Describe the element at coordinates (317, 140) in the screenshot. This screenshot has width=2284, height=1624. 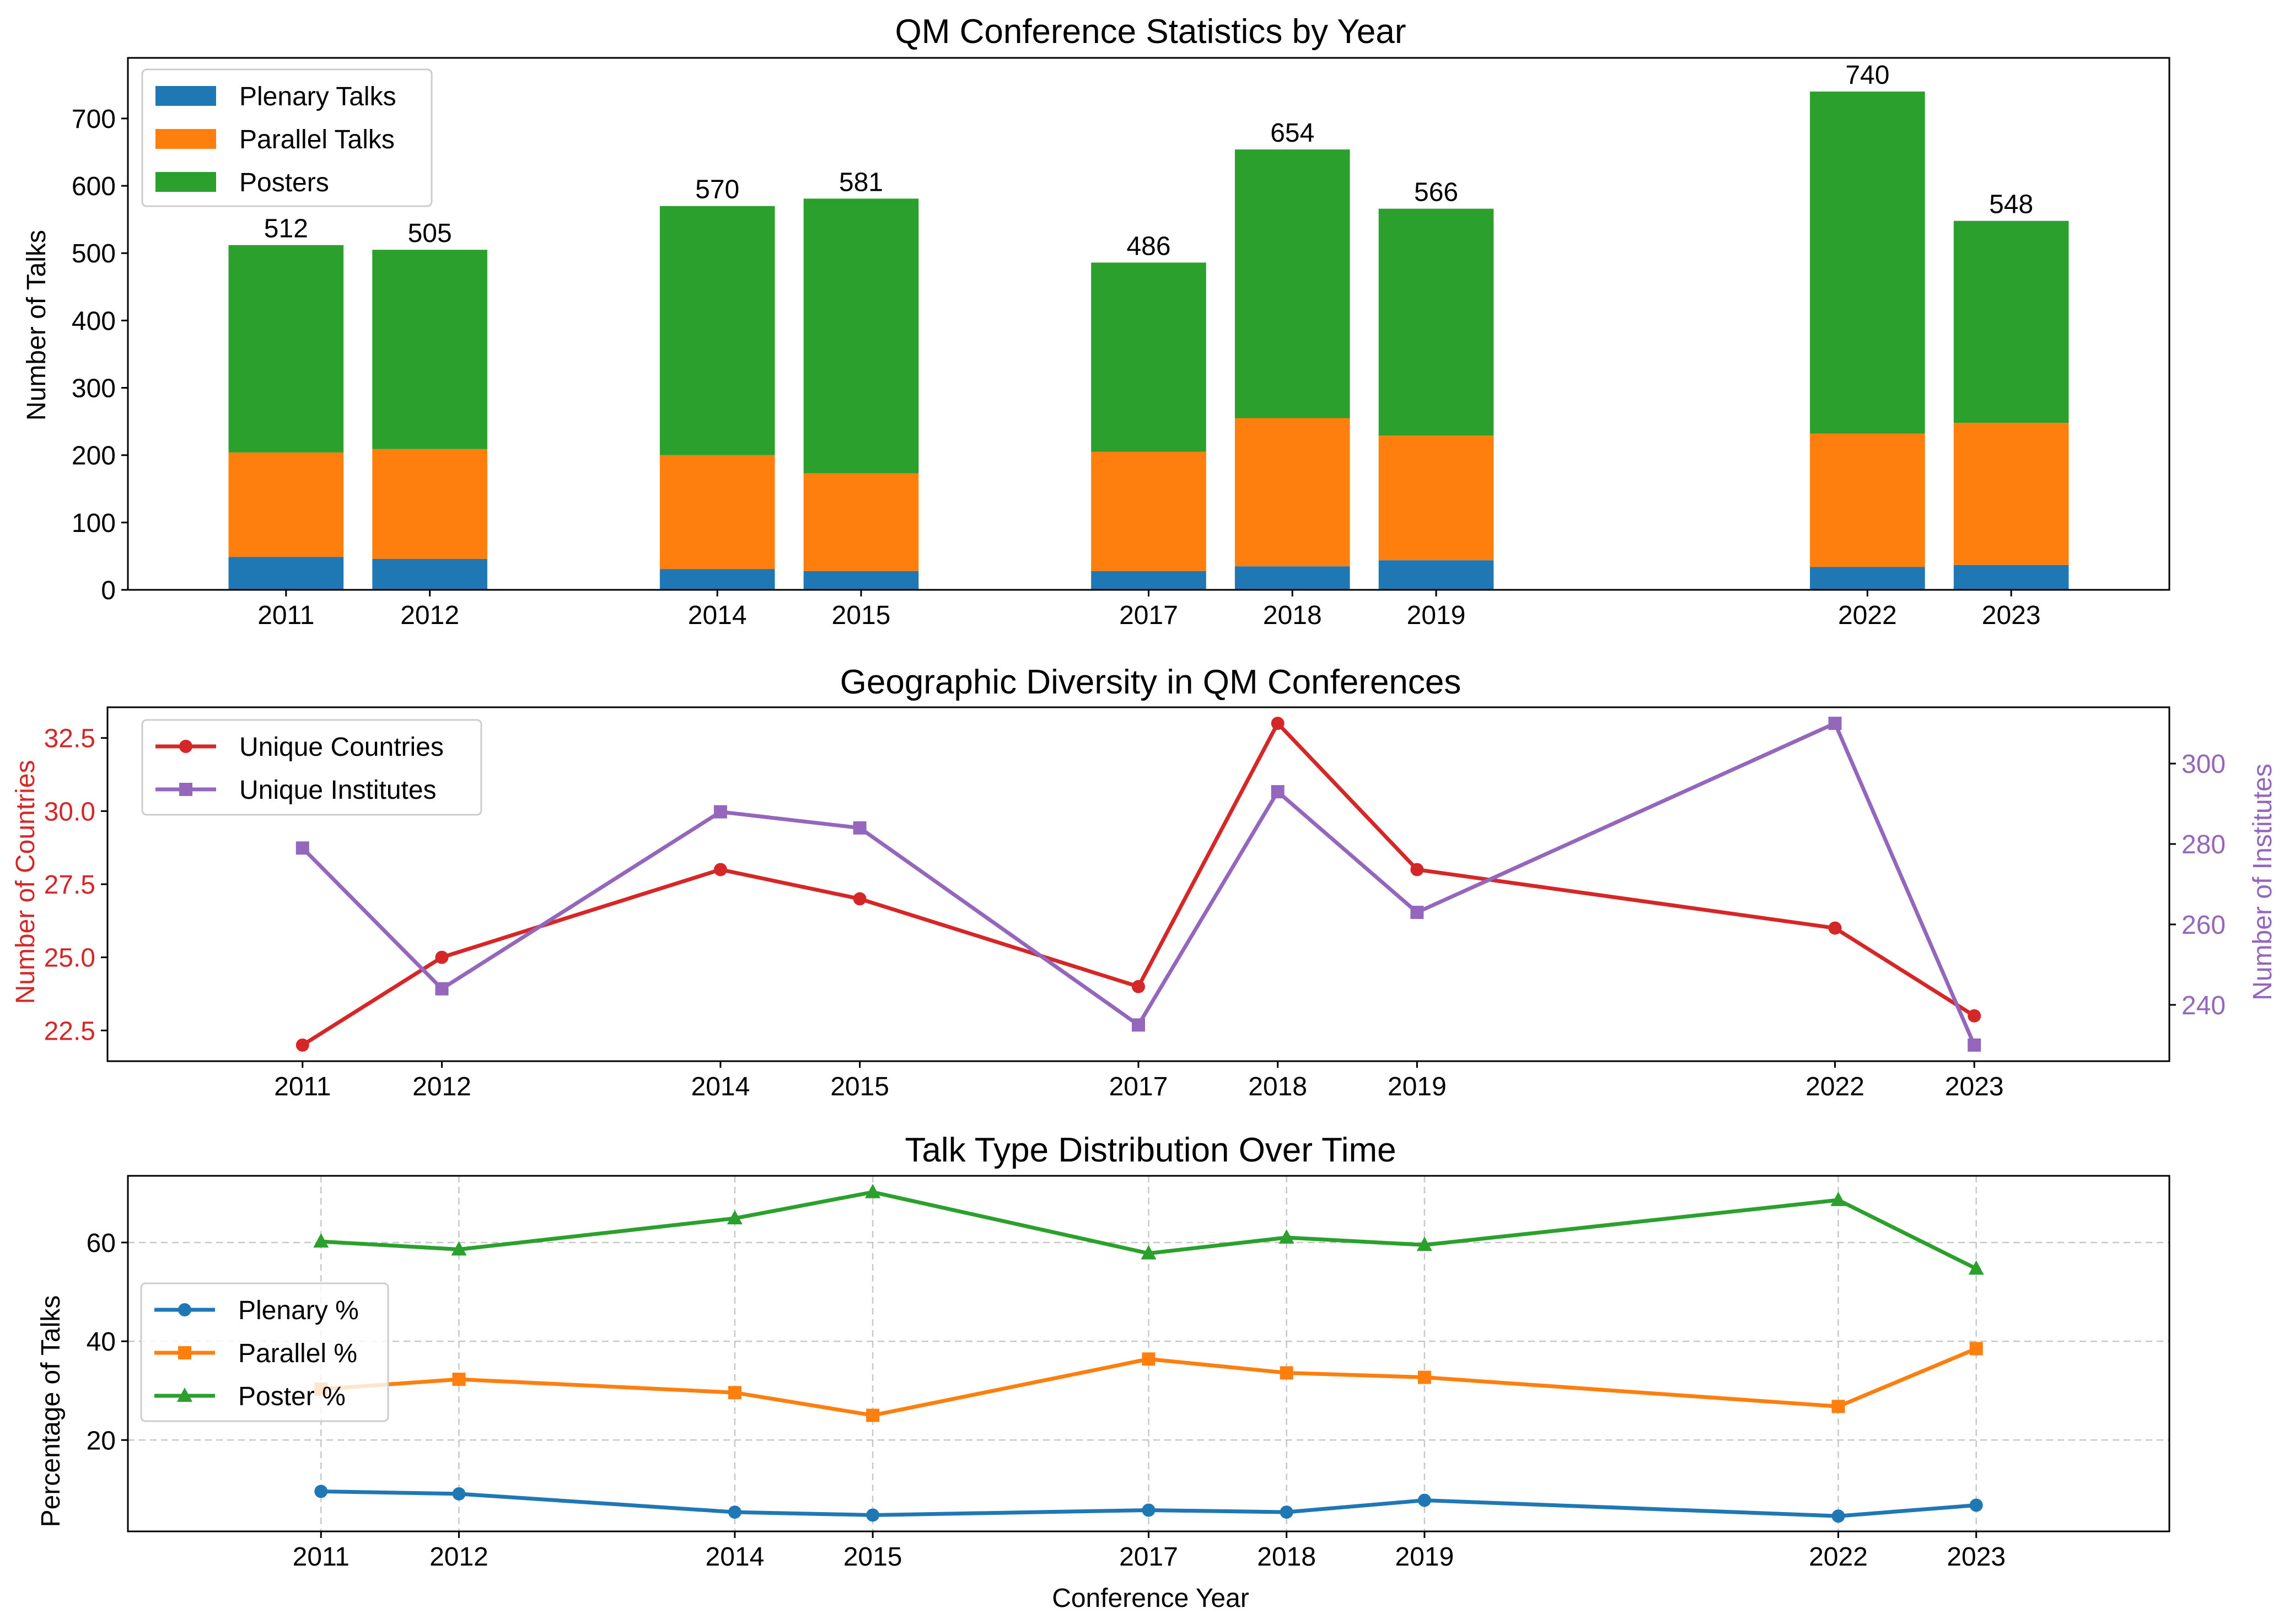
I see `legend-label: Parallel Talks` at that location.